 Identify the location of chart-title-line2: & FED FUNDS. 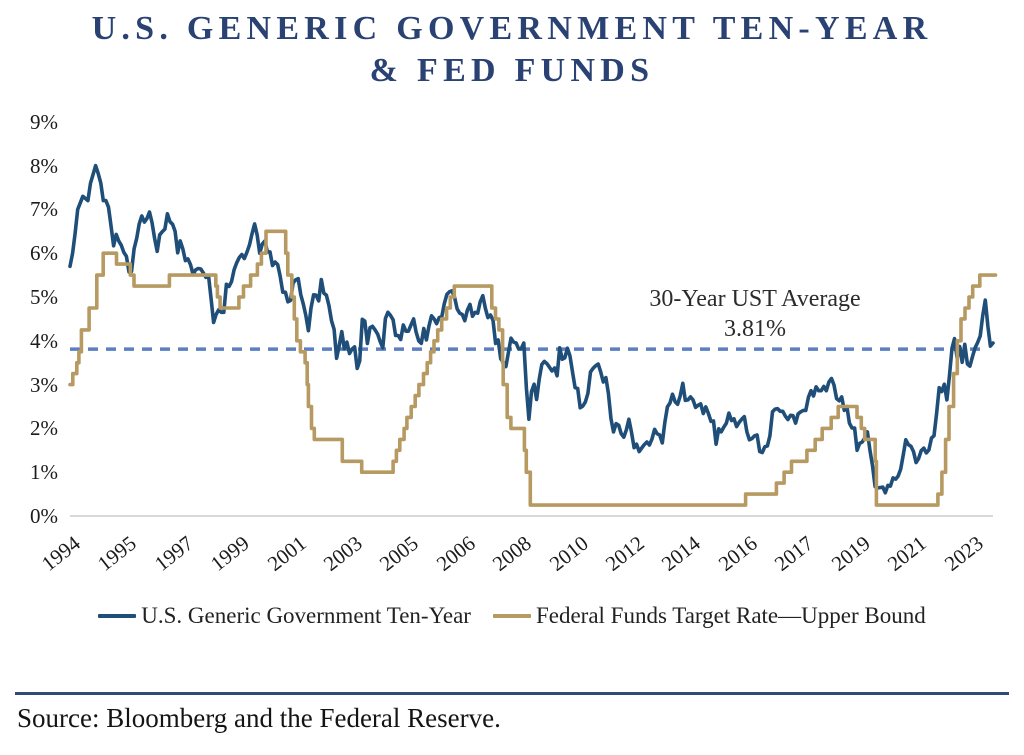
(512, 70).